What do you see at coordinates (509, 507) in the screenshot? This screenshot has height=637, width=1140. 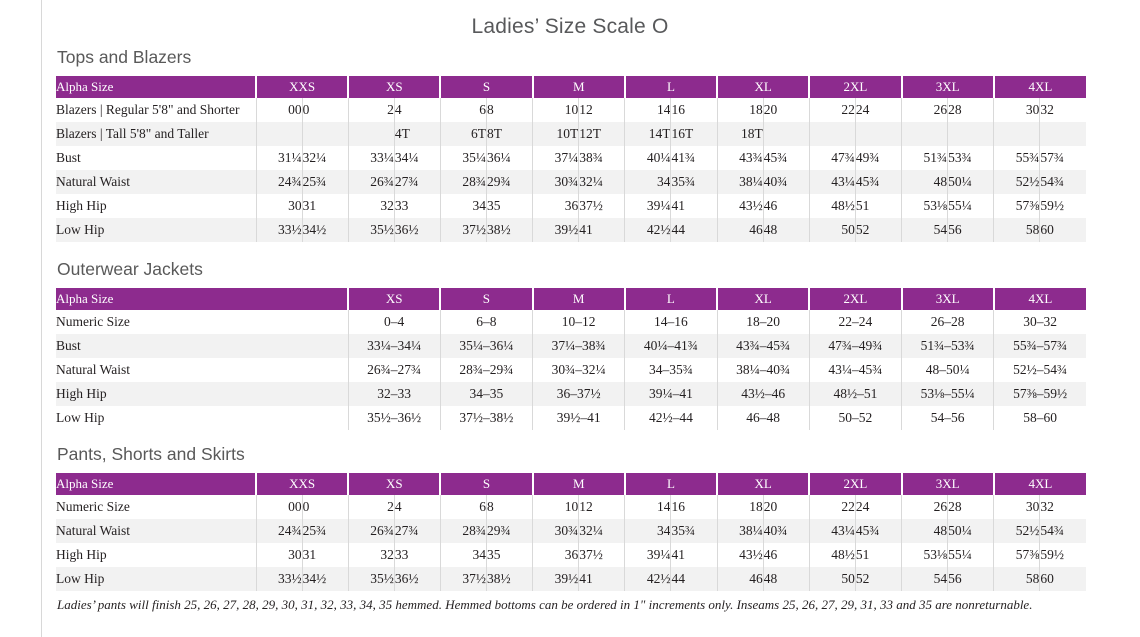 I see `cell: 8` at bounding box center [509, 507].